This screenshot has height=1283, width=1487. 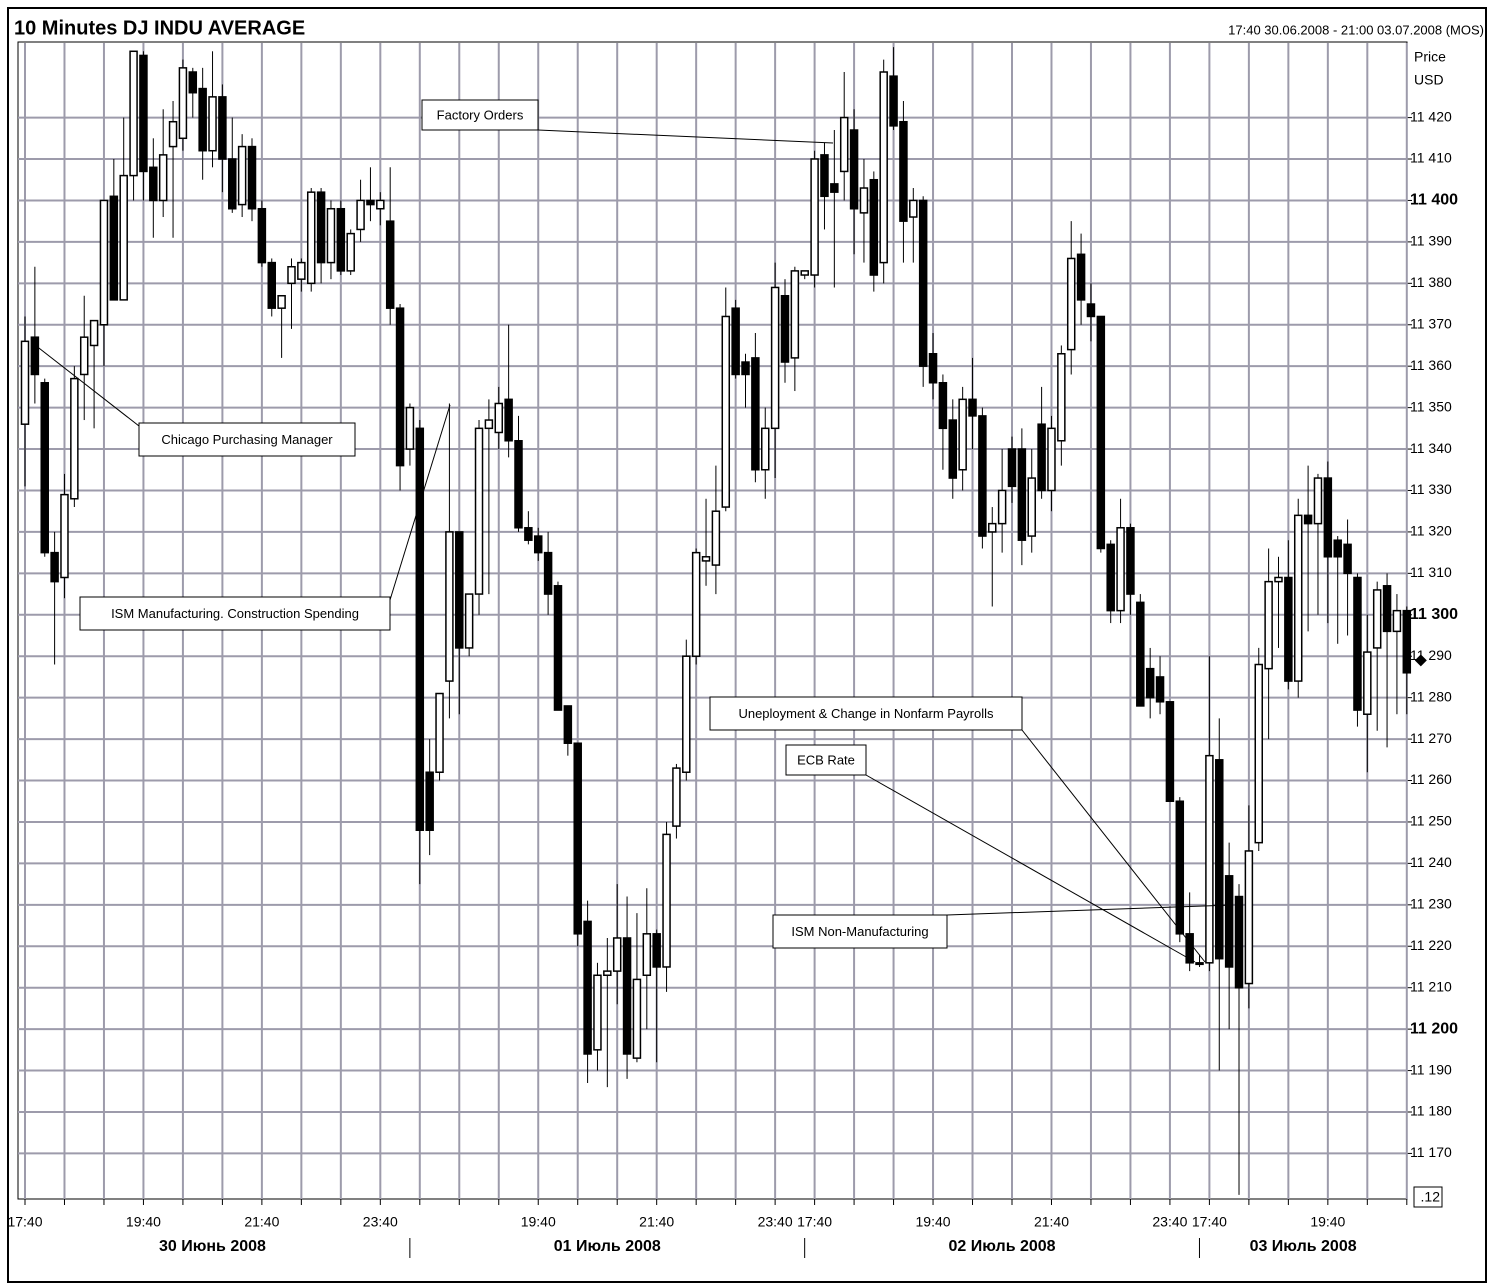 What do you see at coordinates (1431, 323) in the screenshot?
I see `y-tick-label: 11 370` at bounding box center [1431, 323].